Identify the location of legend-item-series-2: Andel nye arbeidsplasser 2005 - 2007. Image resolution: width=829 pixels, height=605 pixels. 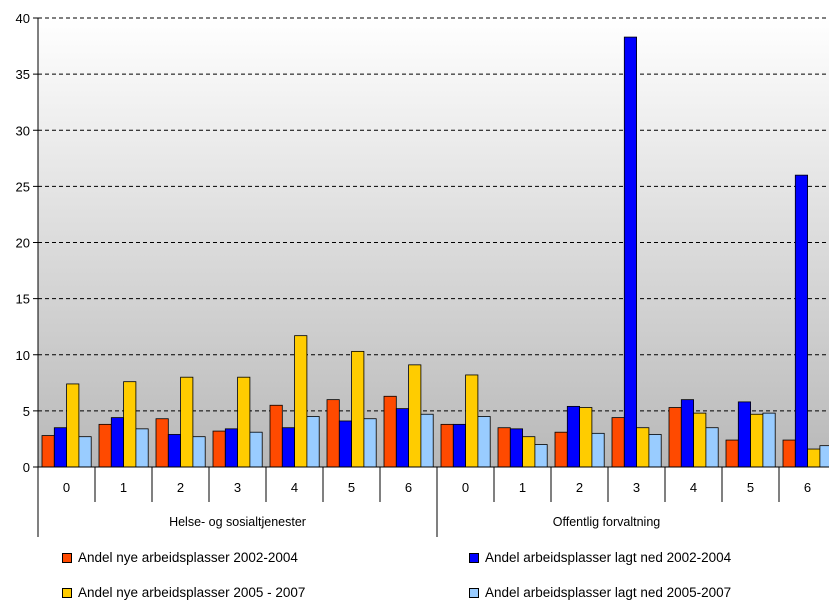
(183, 592).